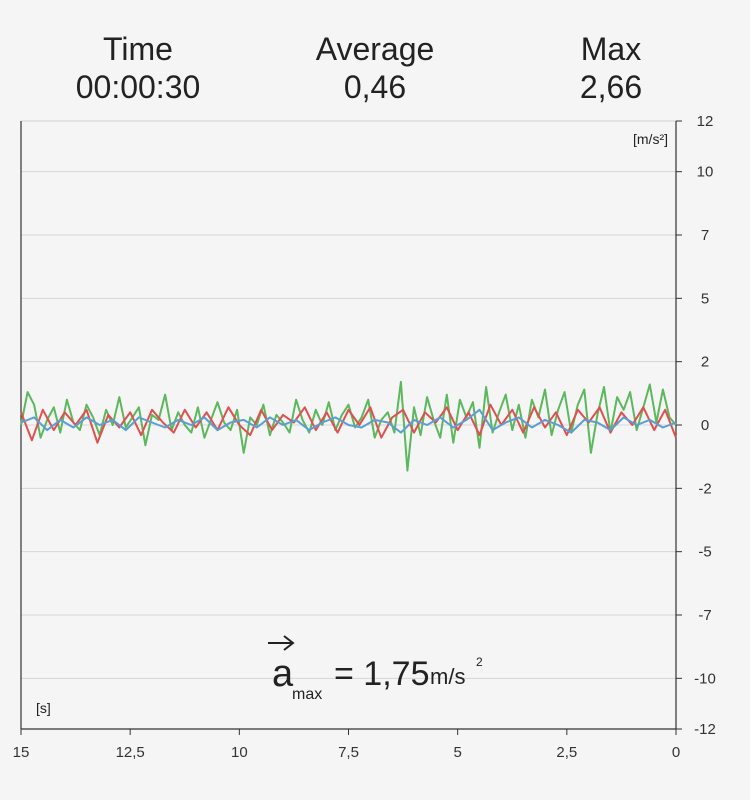 Image resolution: width=750 pixels, height=800 pixels. I want to click on y-unit-label: [m/s²], so click(650, 139).